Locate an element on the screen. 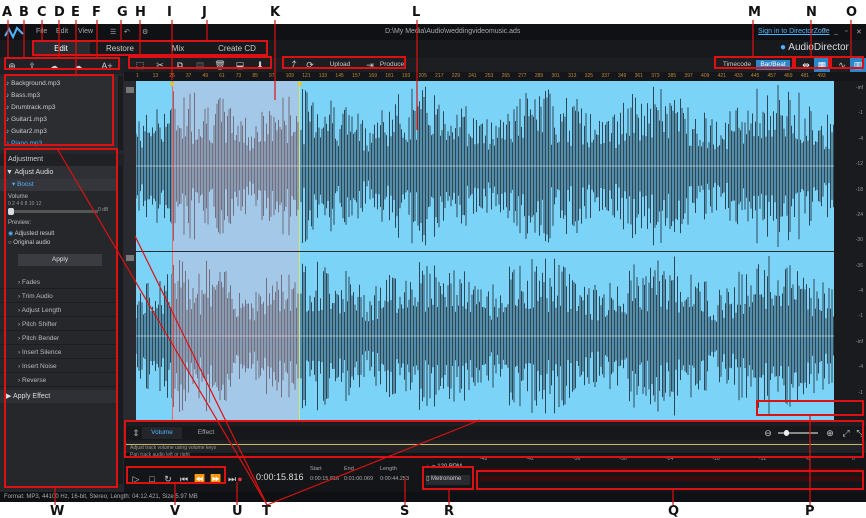 The image size is (866, 518). cut-icon: ✂ is located at coordinates (160, 65).